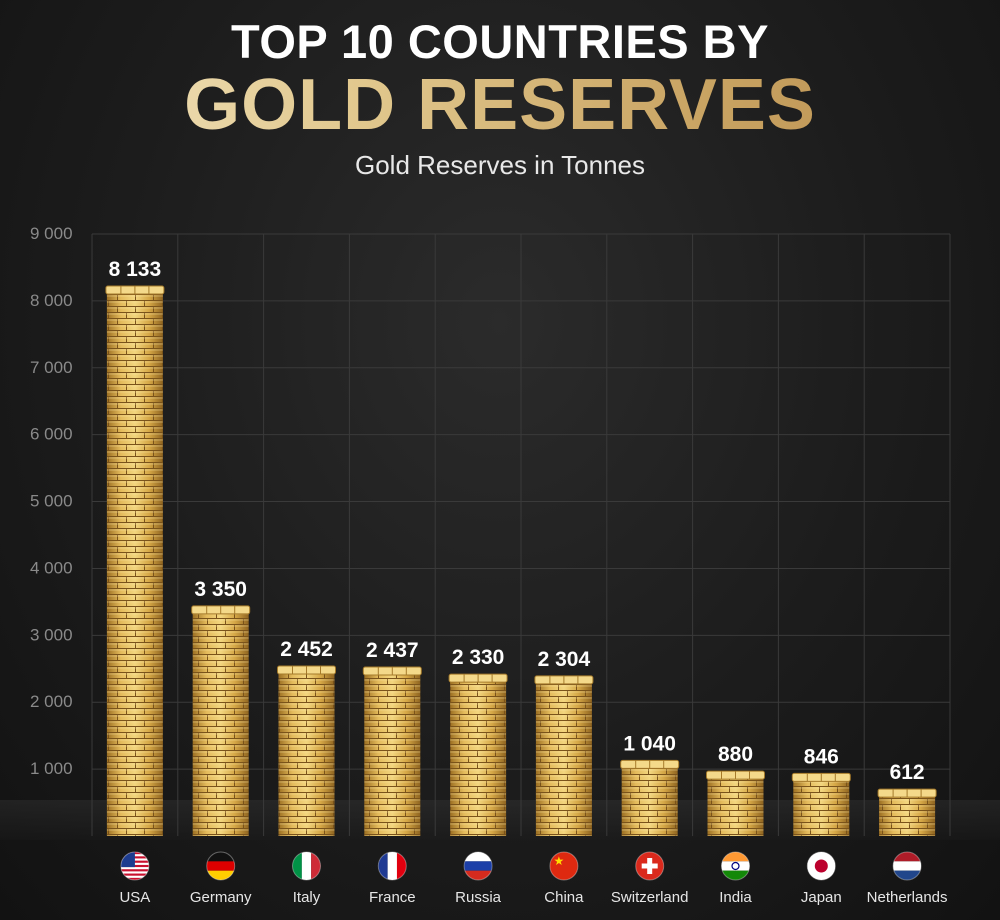 The image size is (1000, 920). What do you see at coordinates (220, 589) in the screenshot?
I see `value-label: 3 350` at bounding box center [220, 589].